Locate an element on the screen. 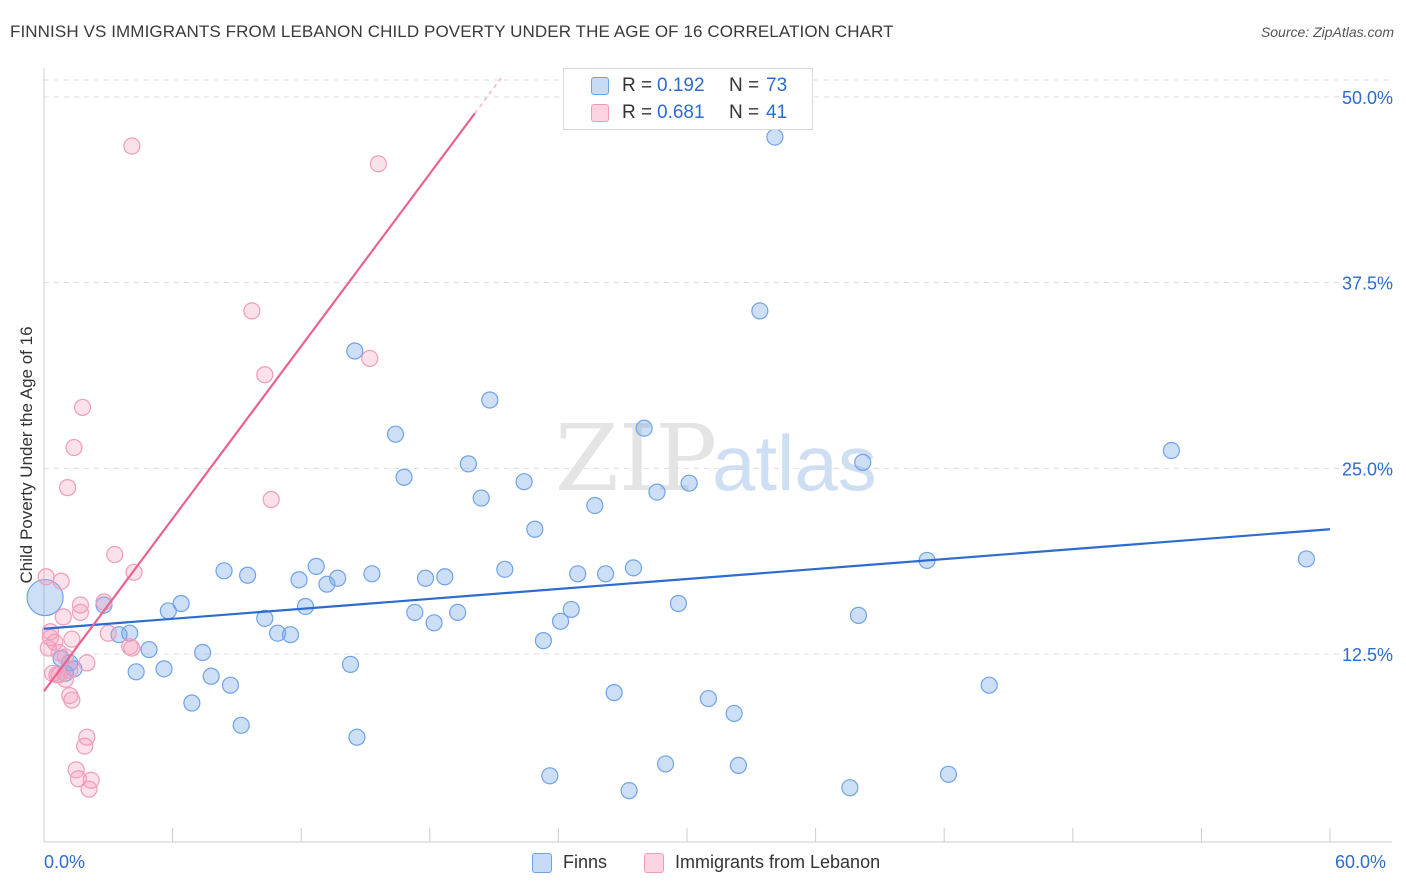 The height and width of the screenshot is (892, 1406). legend-lebanon-swatch is located at coordinates (654, 863).